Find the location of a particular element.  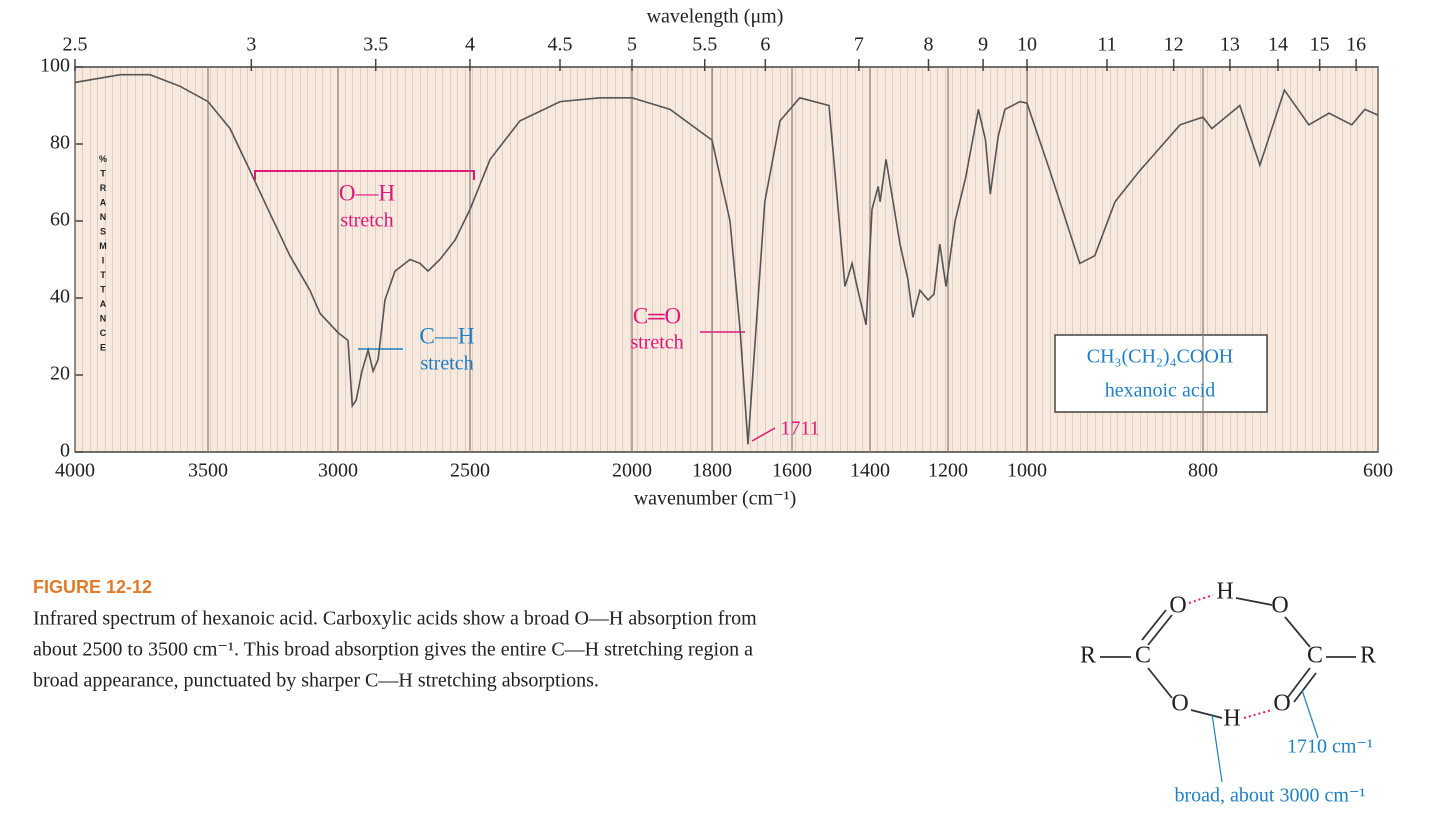

x-tick-label: 1000 is located at coordinates (1027, 471).